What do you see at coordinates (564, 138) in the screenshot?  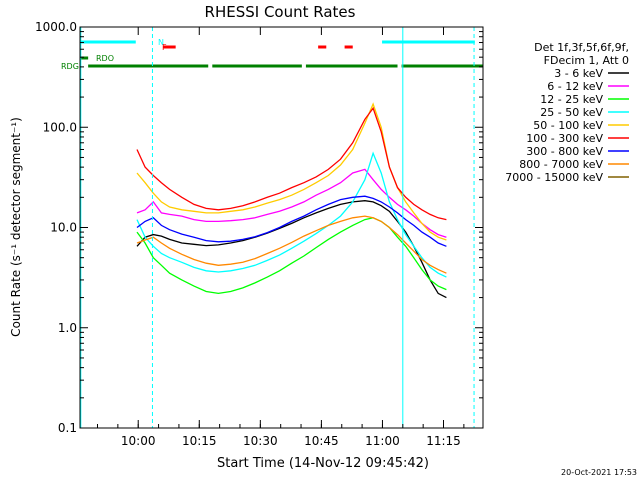 I see `legend-label-100-300-kev: 100 - 300 keV` at bounding box center [564, 138].